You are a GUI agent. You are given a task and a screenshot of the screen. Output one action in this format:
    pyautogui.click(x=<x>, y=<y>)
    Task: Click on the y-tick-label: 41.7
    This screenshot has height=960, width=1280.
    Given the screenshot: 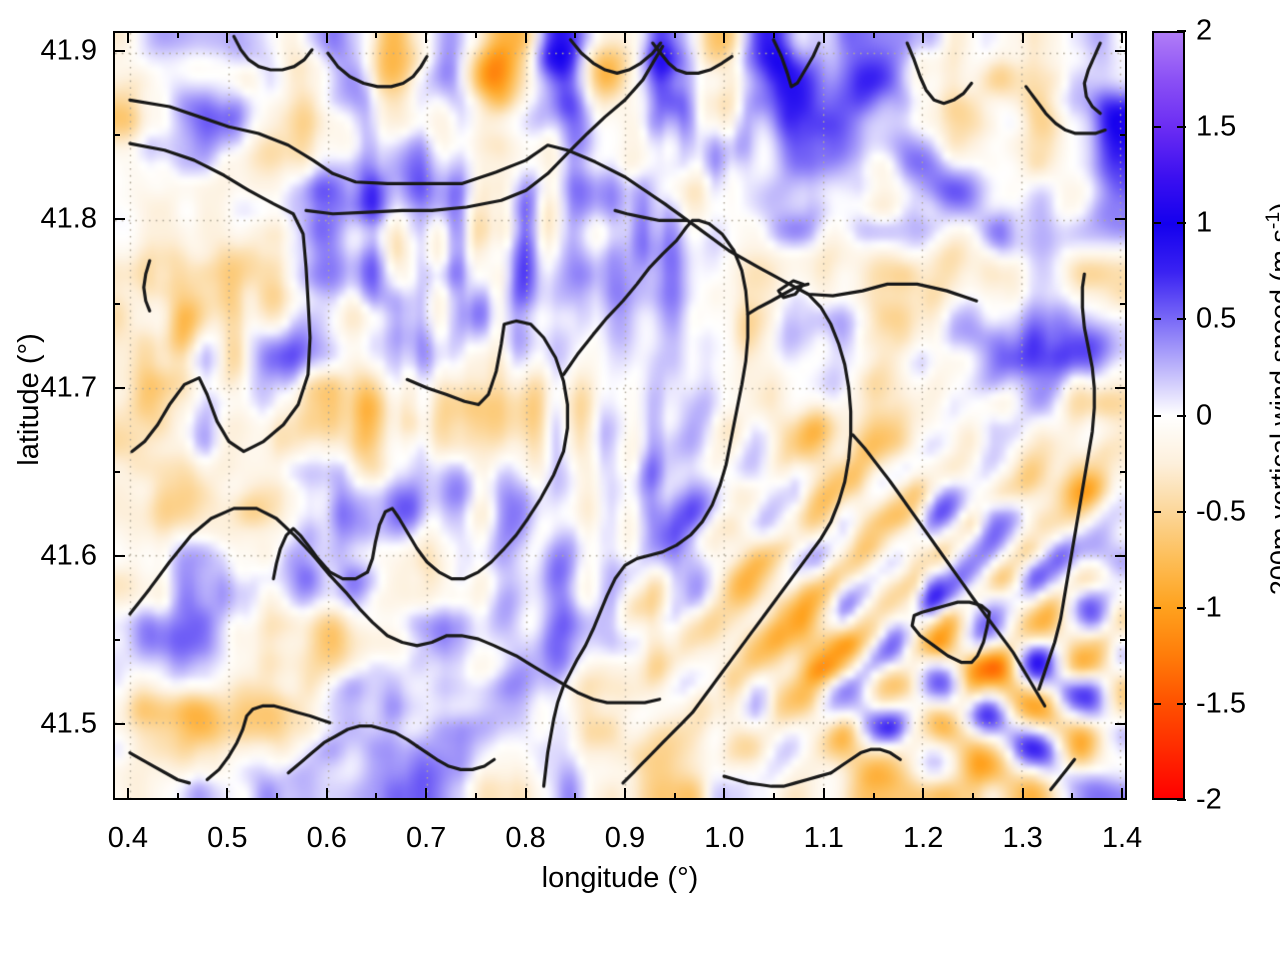 What is the action you would take?
    pyautogui.click(x=68, y=387)
    